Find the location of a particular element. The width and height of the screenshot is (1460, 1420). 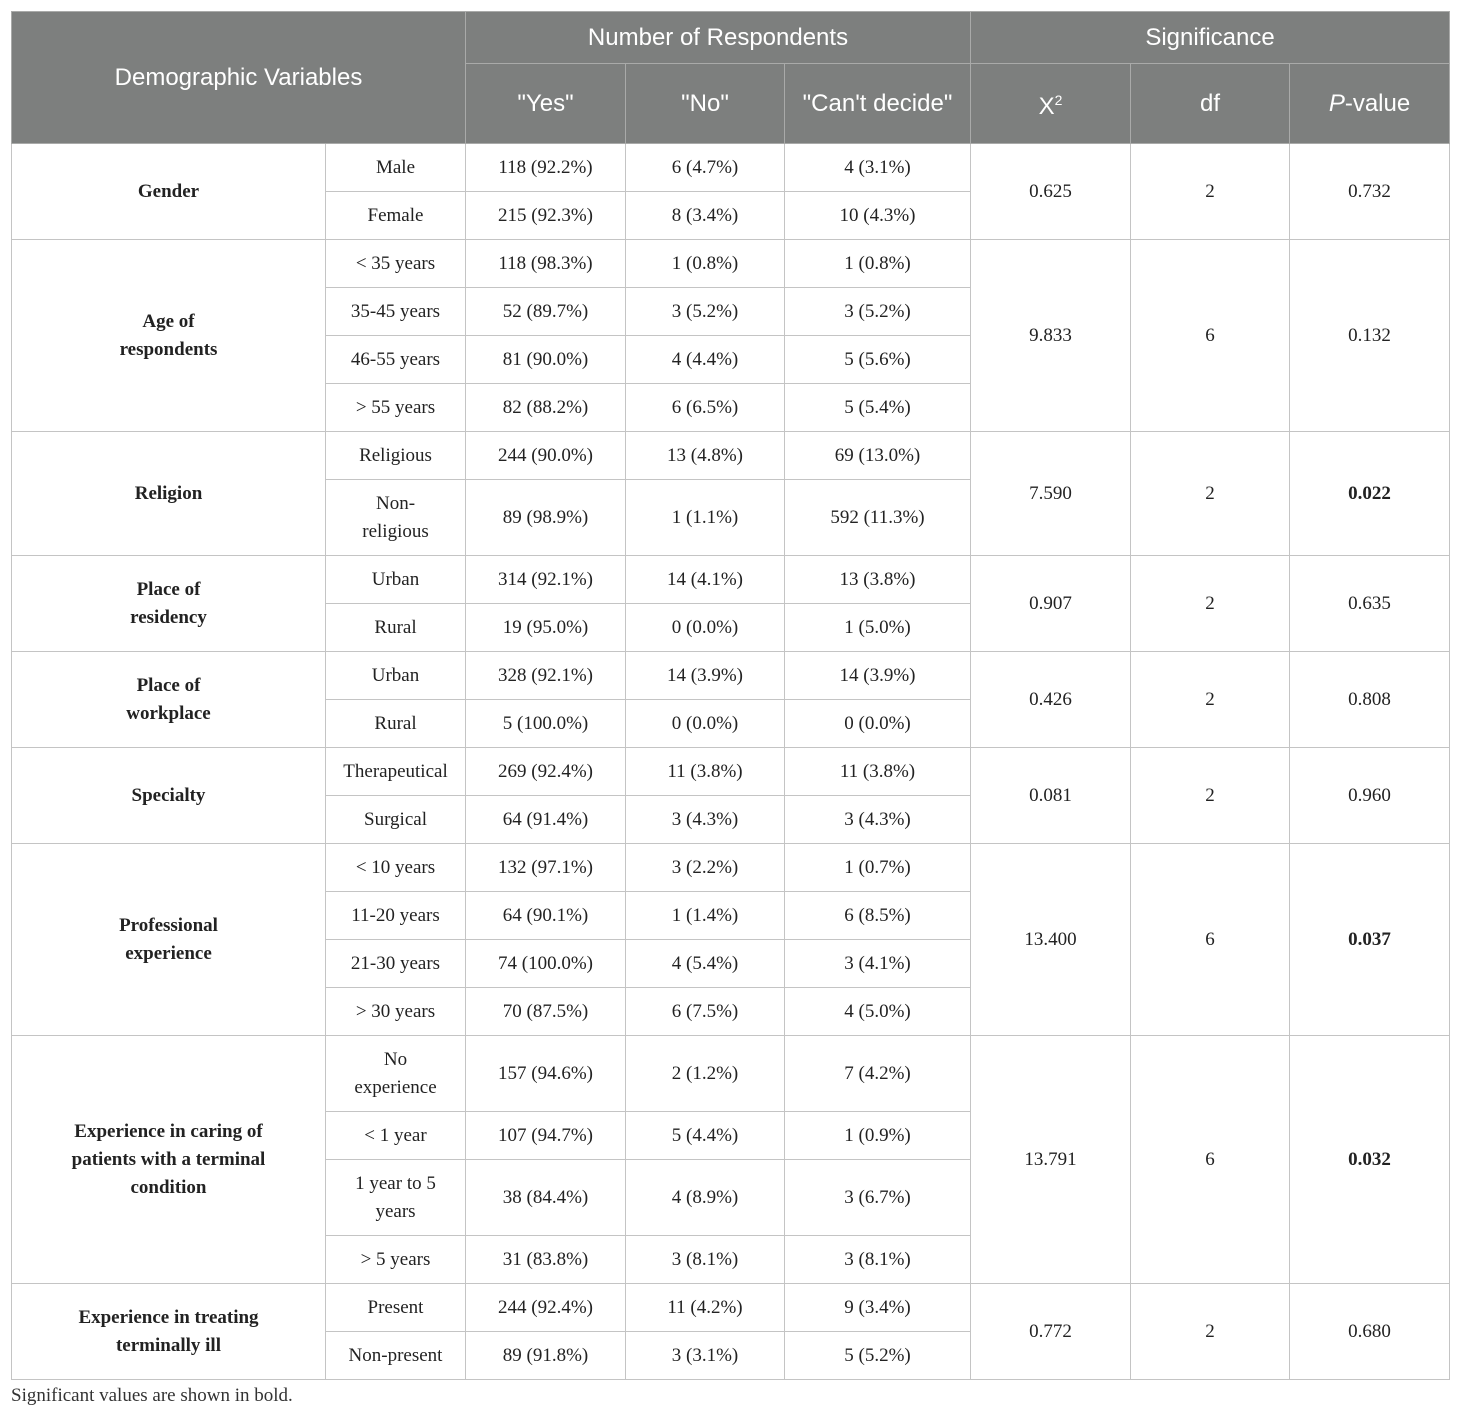

yes-cell: 89 (91.8%) is located at coordinates (545, 1355).